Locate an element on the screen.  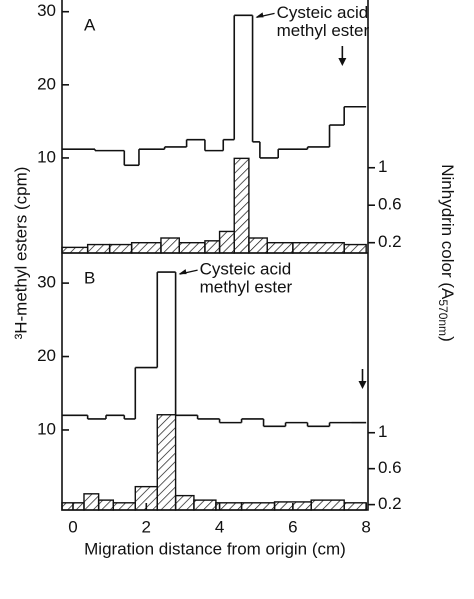
y-axis-label: ³H-methyl esters (cpm) is located at coordinates (20, 253).